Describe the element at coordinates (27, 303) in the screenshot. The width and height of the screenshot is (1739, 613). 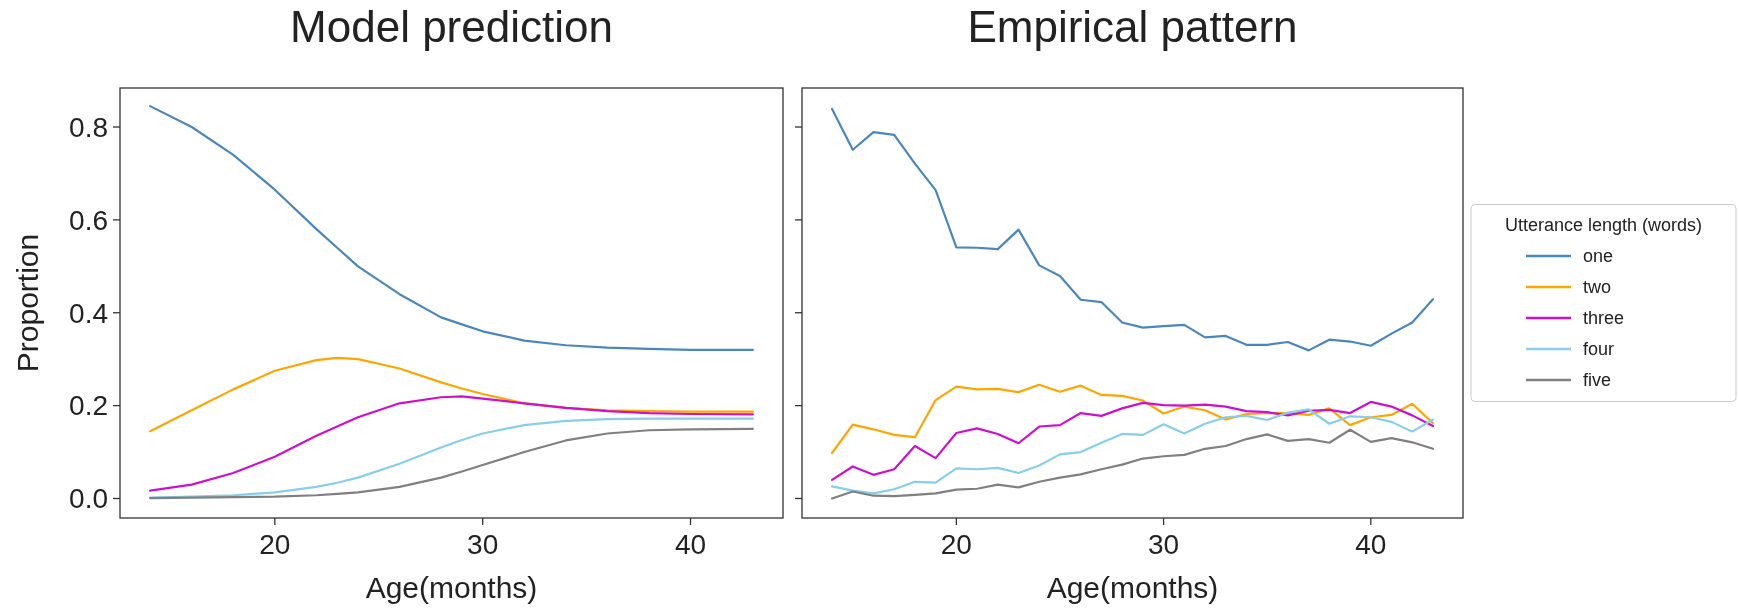
I see `y-axis-title: Proportion` at that location.